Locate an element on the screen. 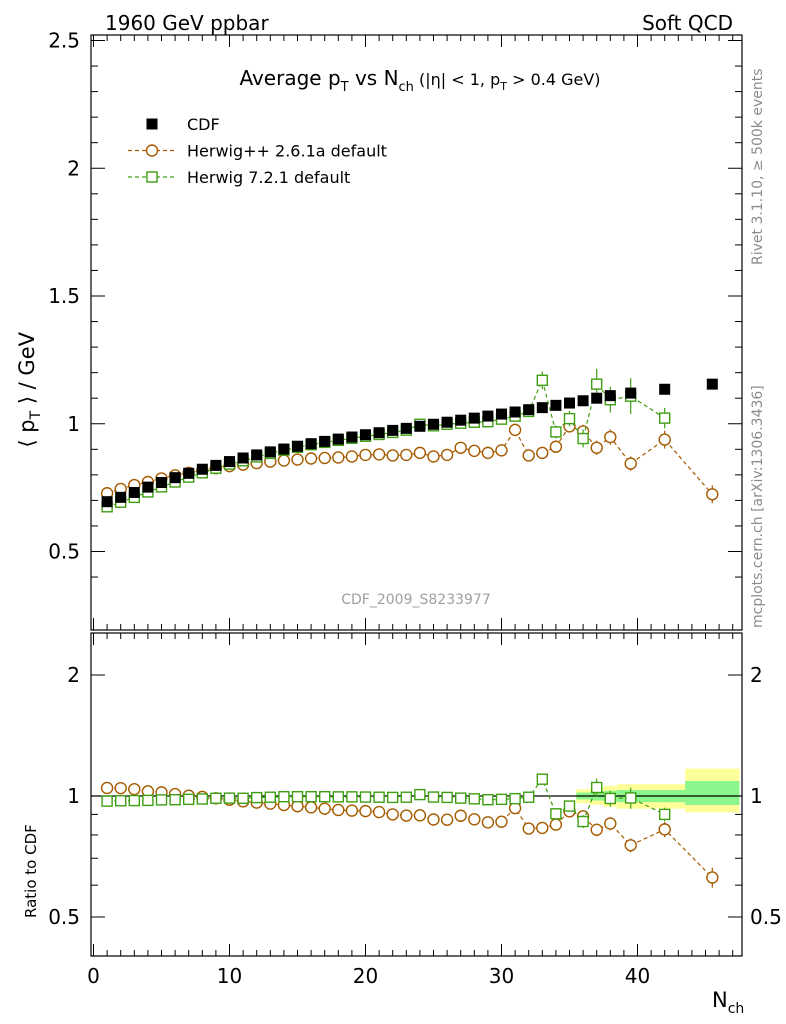 The image size is (786, 1024). x-axis-label: Nch is located at coordinates (728, 1002).